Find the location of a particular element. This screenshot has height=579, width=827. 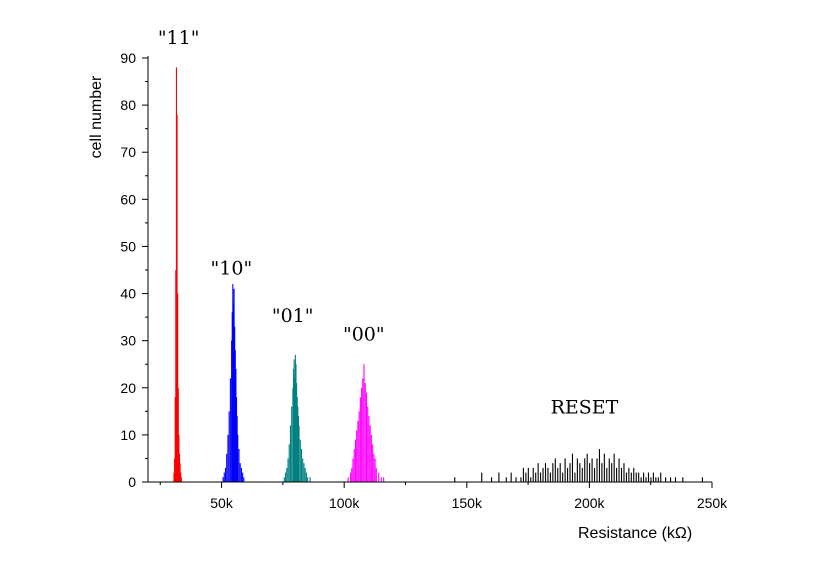

y-tick-label: 0 is located at coordinates (132, 482).